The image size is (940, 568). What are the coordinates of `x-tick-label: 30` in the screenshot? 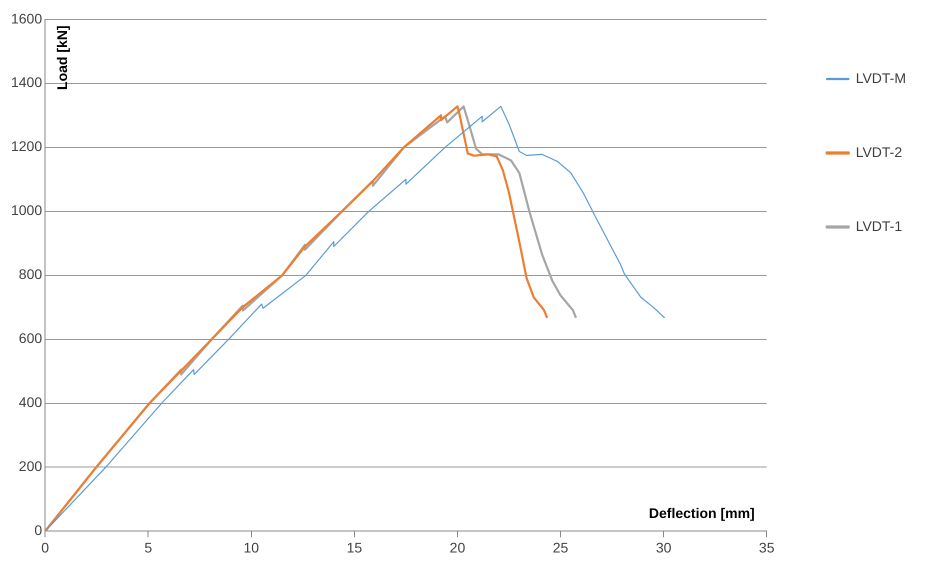 It's located at (664, 547).